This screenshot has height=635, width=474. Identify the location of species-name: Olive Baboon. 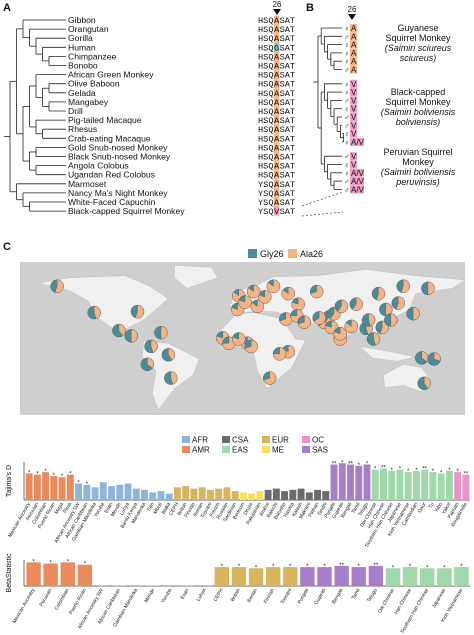
(94, 84).